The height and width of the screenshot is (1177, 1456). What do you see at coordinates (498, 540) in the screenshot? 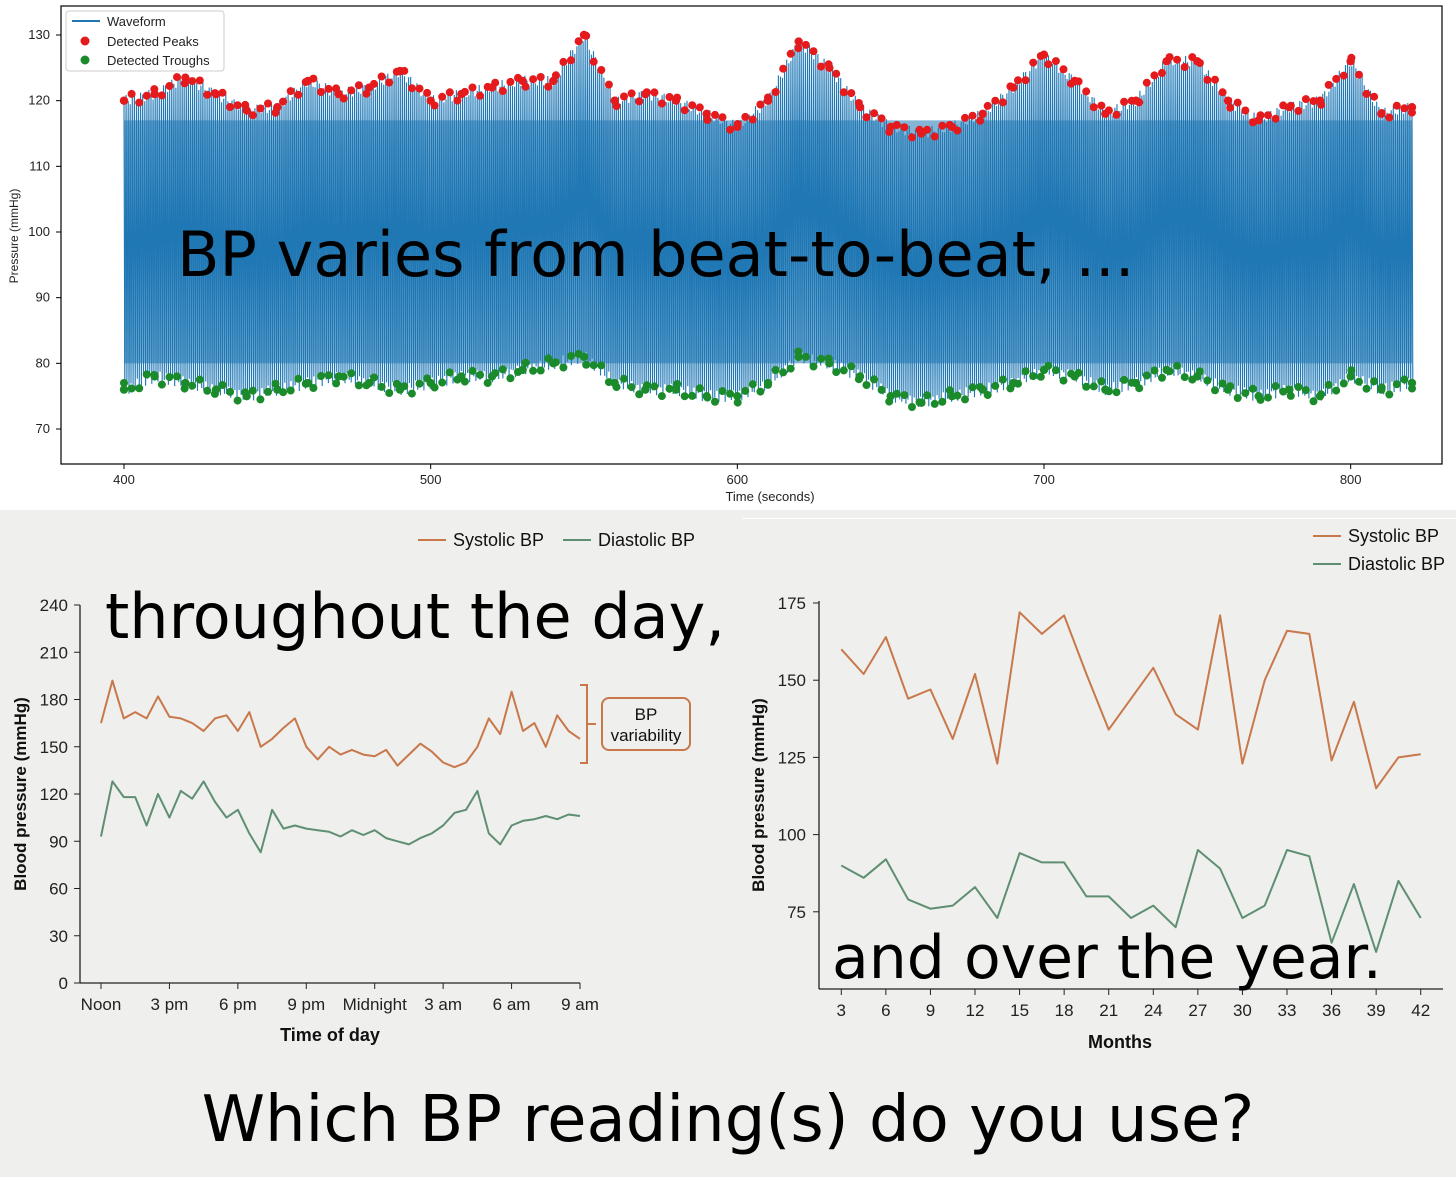
I see `day-legend-systolic-label: Systolic BP` at bounding box center [498, 540].